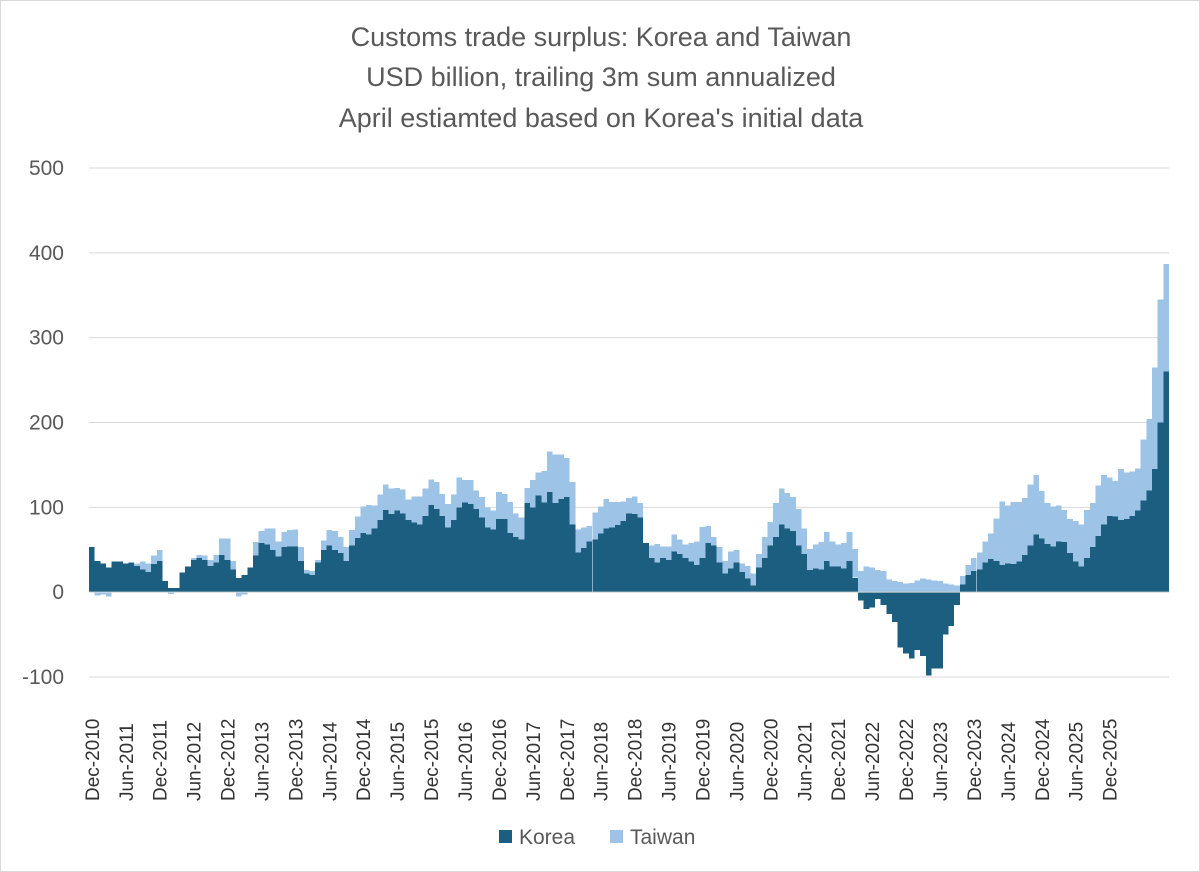 This screenshot has width=1200, height=872. What do you see at coordinates (839, 760) in the screenshot?
I see `x-tick-label: Dec-2021` at bounding box center [839, 760].